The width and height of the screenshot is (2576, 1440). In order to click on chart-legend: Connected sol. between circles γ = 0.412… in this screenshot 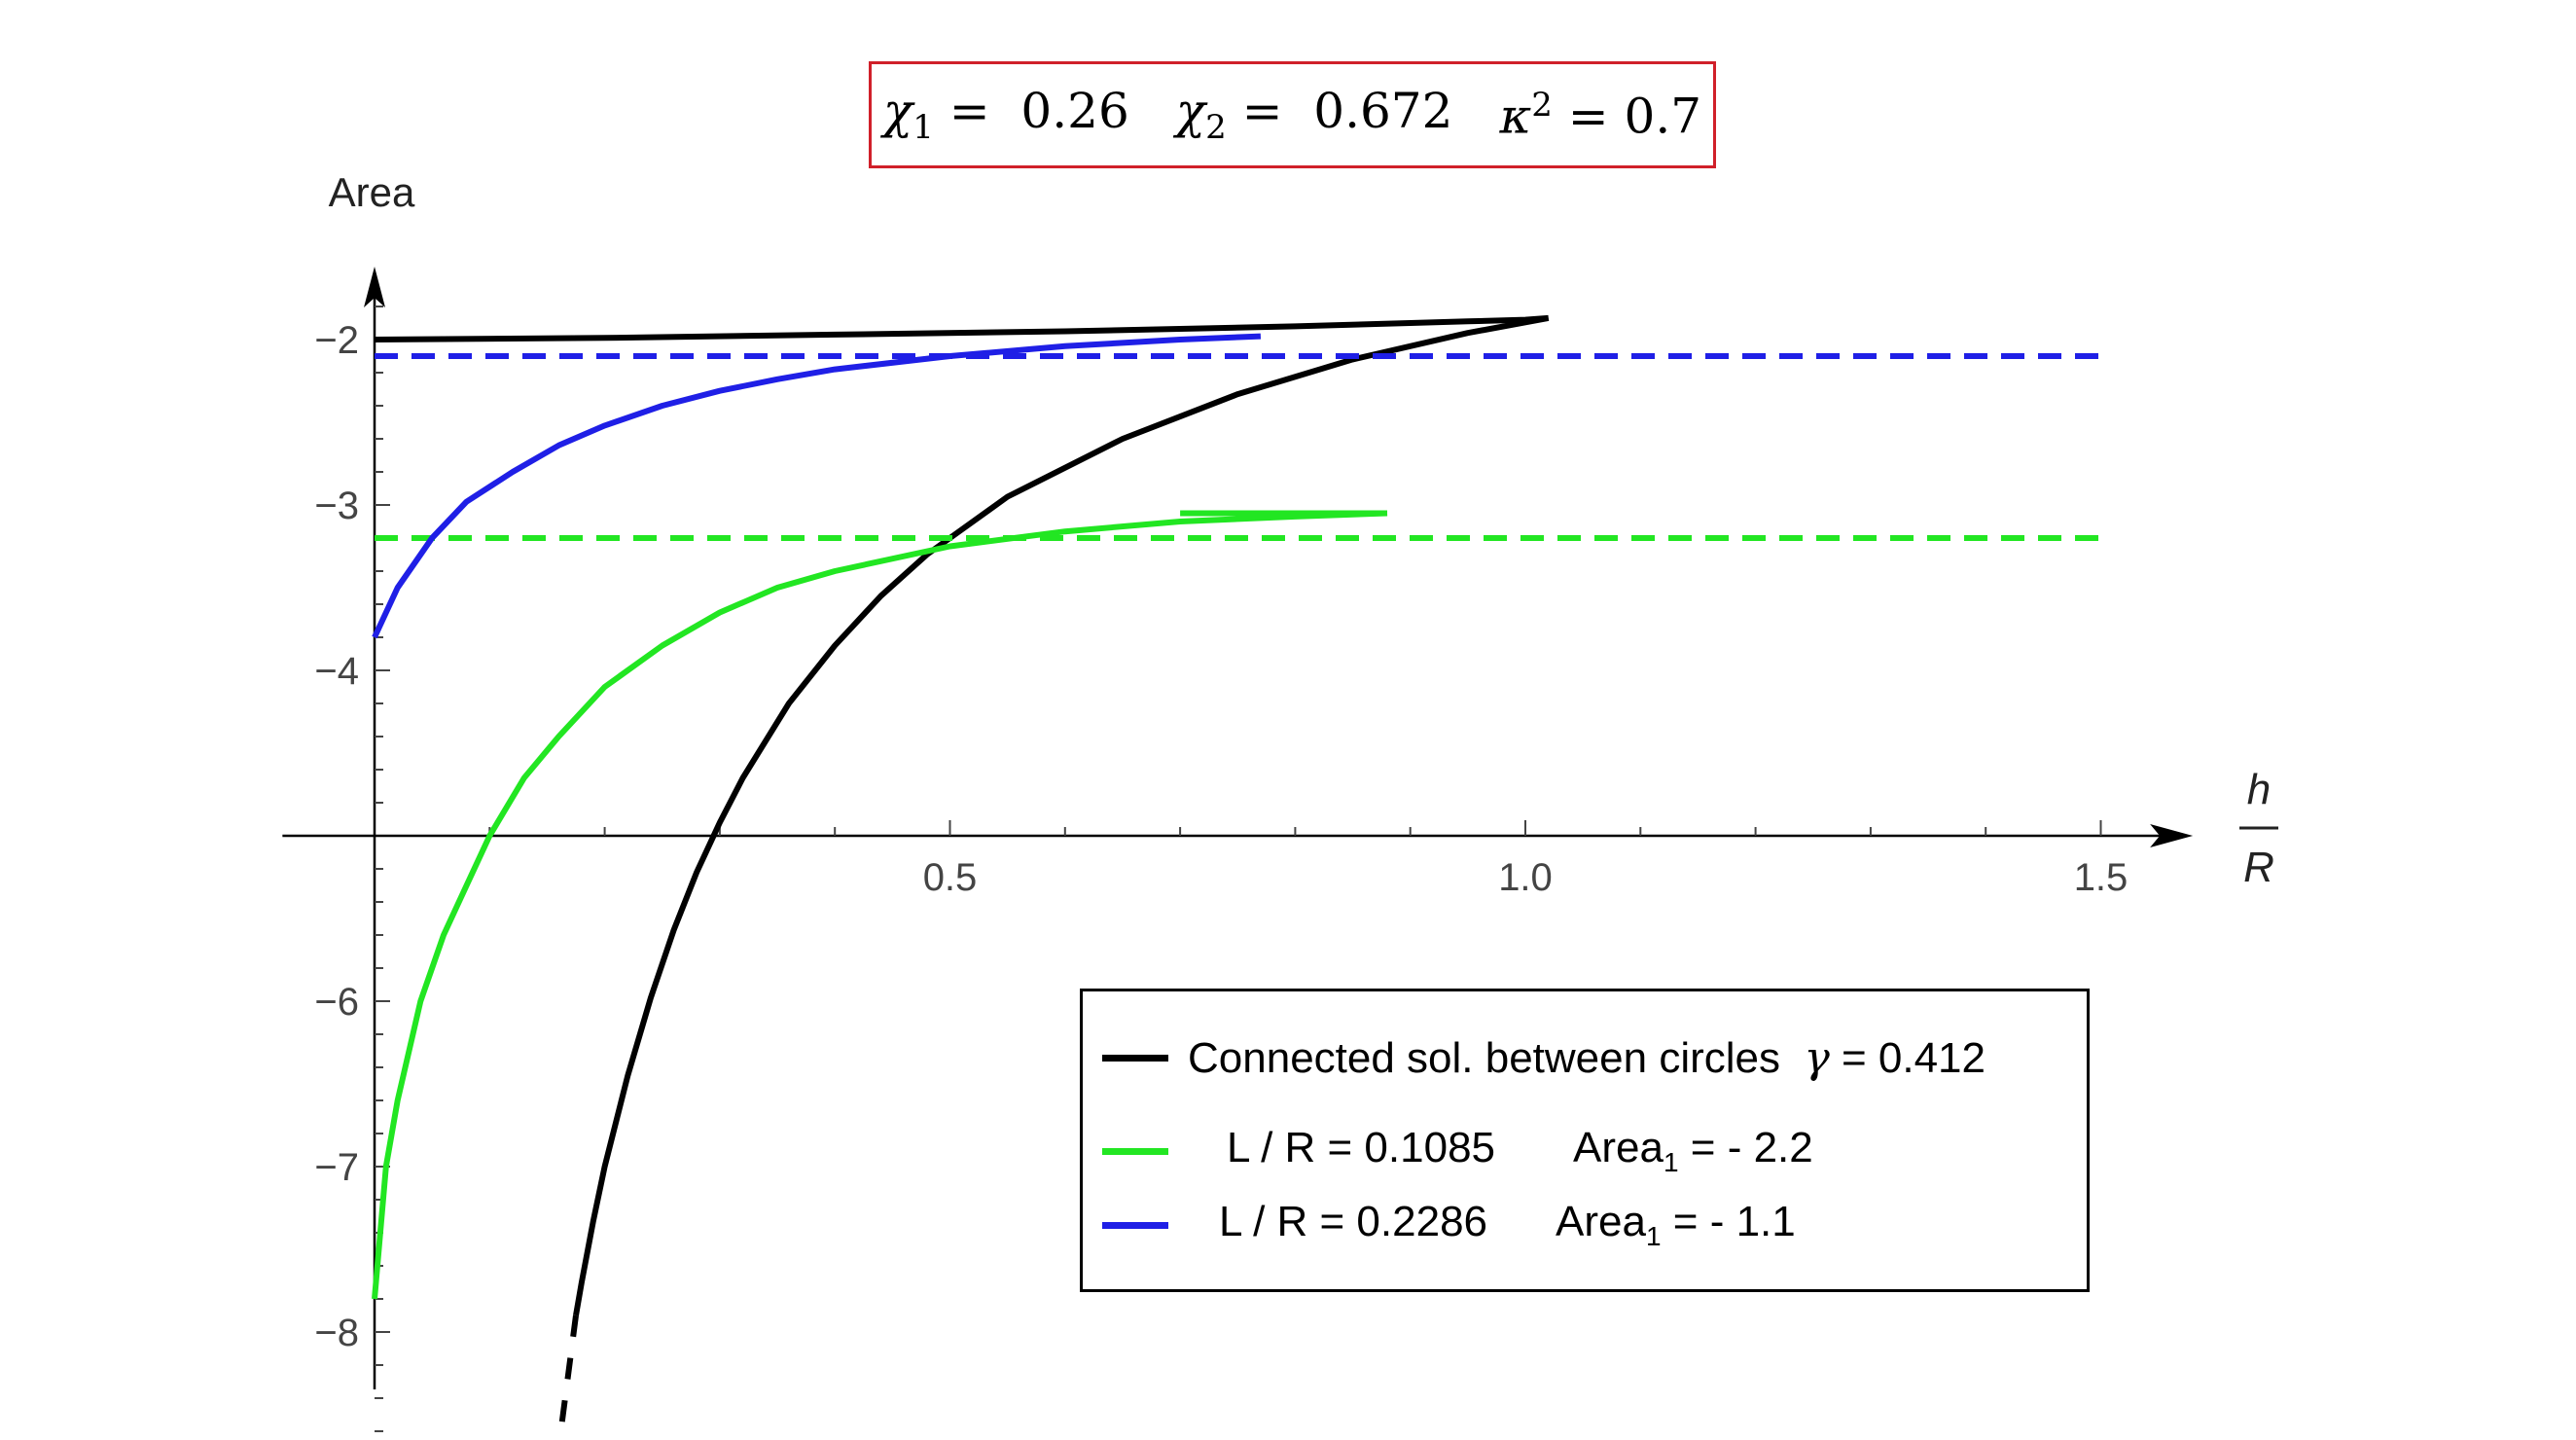, I will do `click(1585, 1140)`.